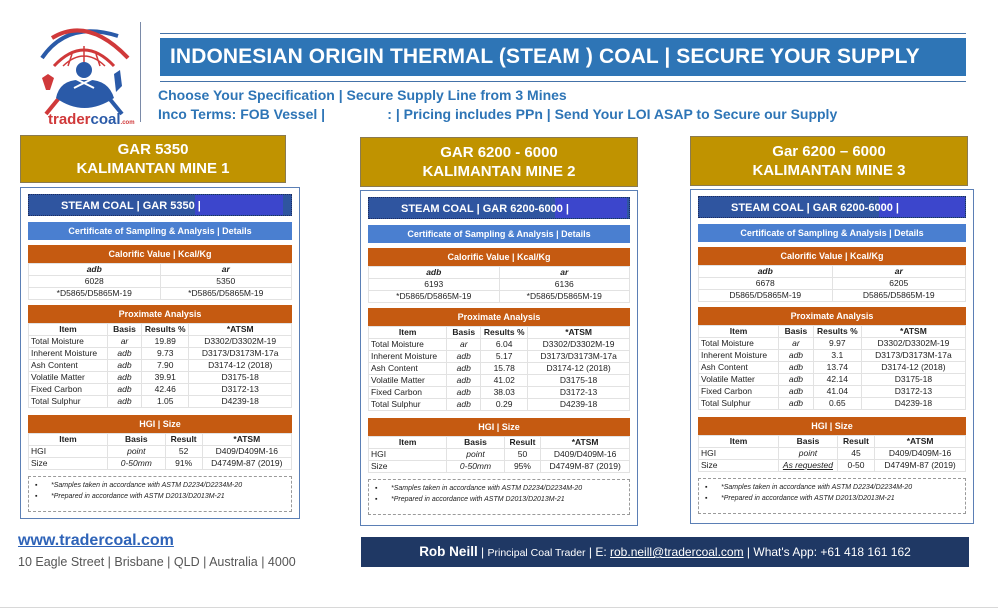  What do you see at coordinates (499, 152) in the screenshot?
I see `mine-2-gar: GAR 6200 - 6000` at bounding box center [499, 152].